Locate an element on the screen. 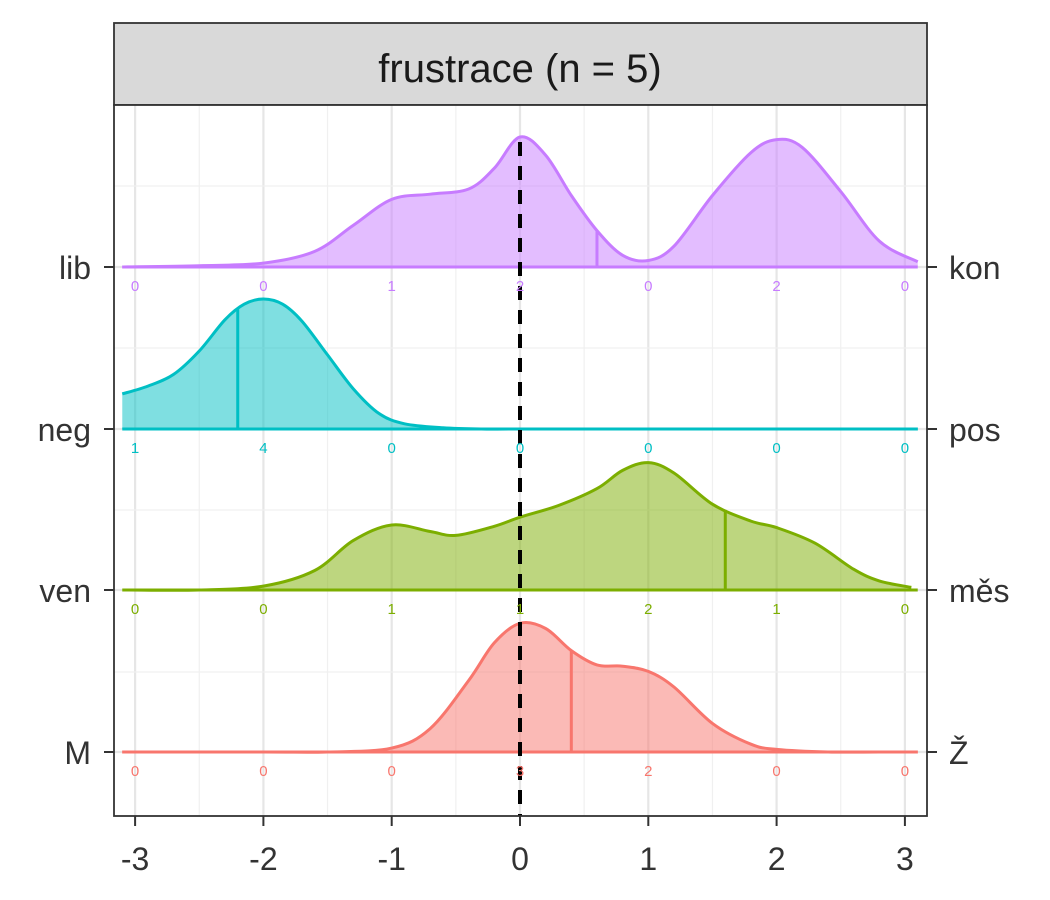 The image size is (1050, 900). y-tick-label-right: měs is located at coordinates (979, 591).